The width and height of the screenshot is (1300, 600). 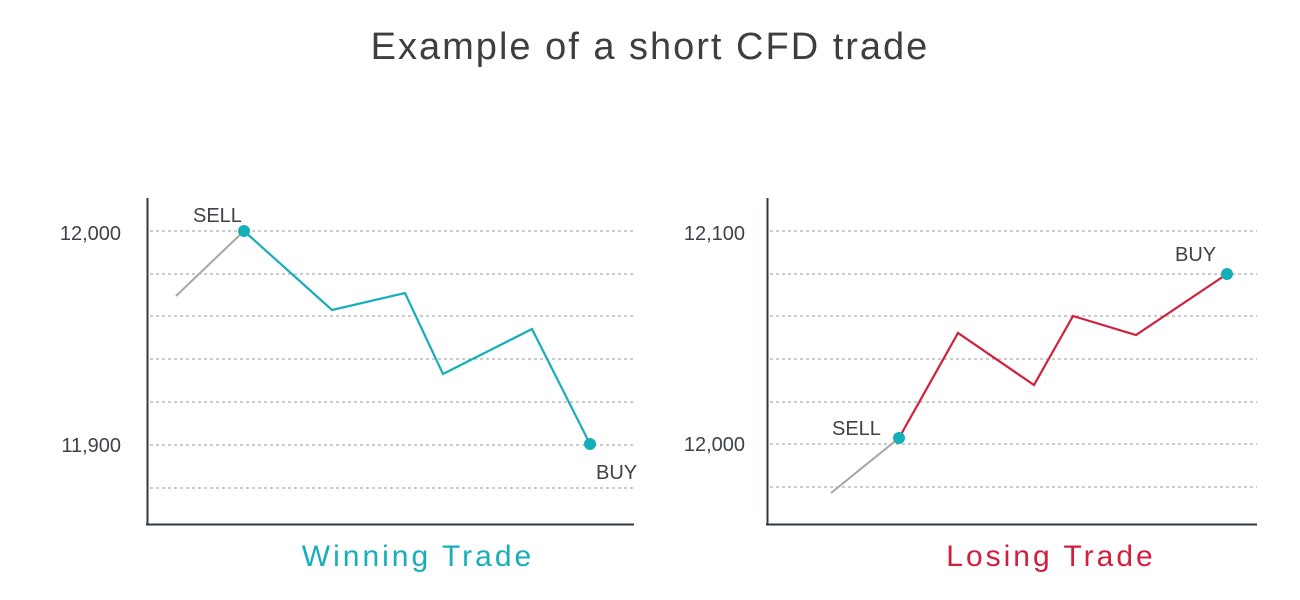 I want to click on right-buy-label: BUY, so click(x=1195, y=255).